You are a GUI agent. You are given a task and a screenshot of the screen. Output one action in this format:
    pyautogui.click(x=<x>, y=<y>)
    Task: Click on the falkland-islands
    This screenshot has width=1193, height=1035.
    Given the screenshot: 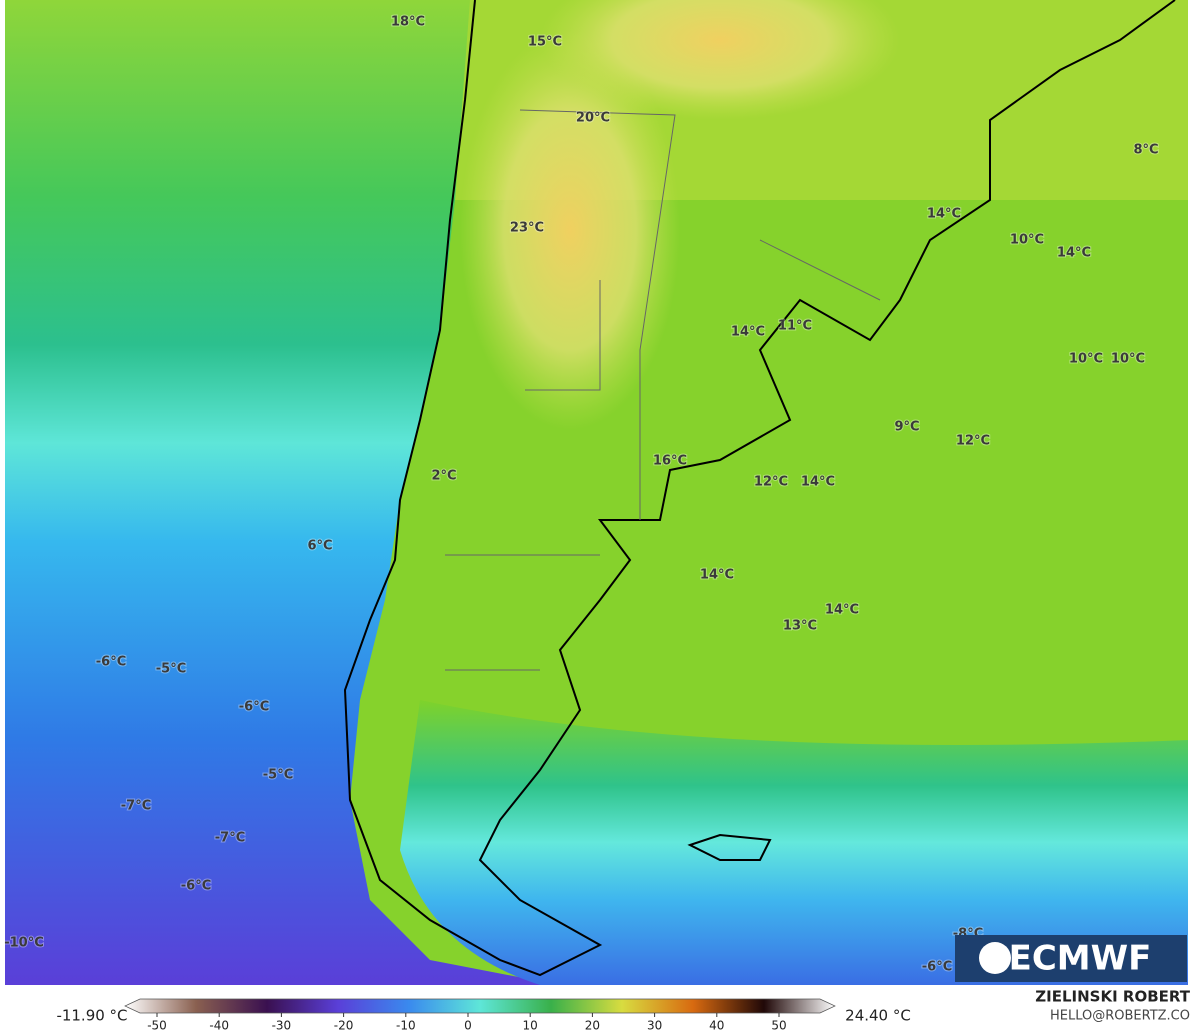 What is the action you would take?
    pyautogui.click(x=729, y=847)
    